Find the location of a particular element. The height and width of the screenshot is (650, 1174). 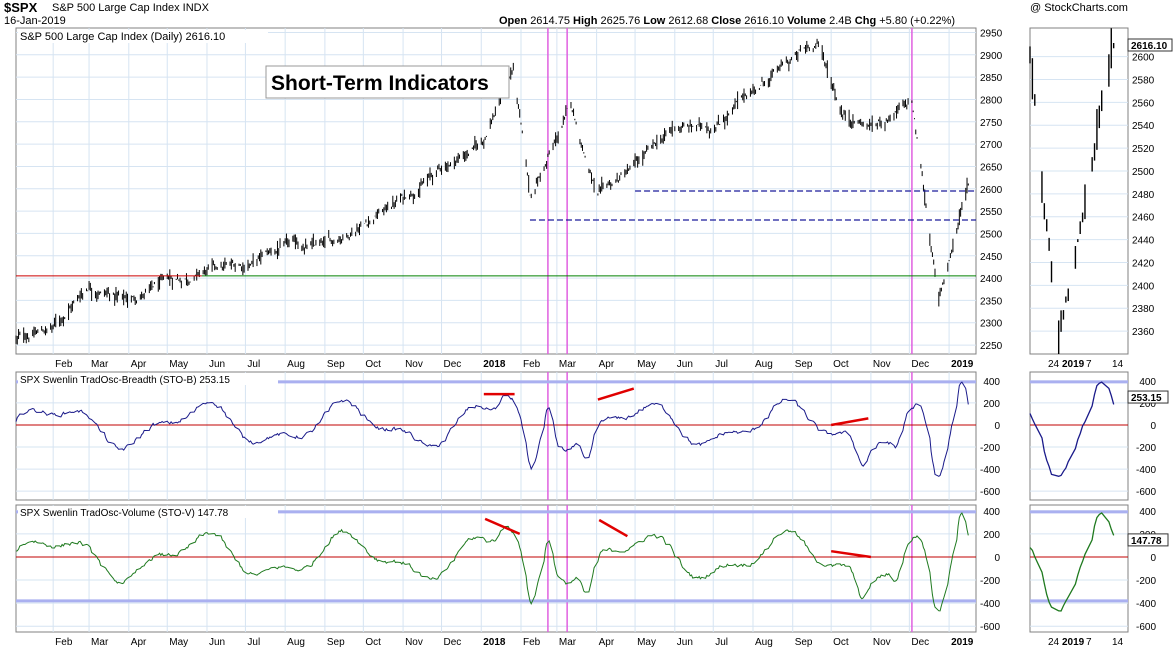

price-axis-tick: 2500 is located at coordinates (991, 234).